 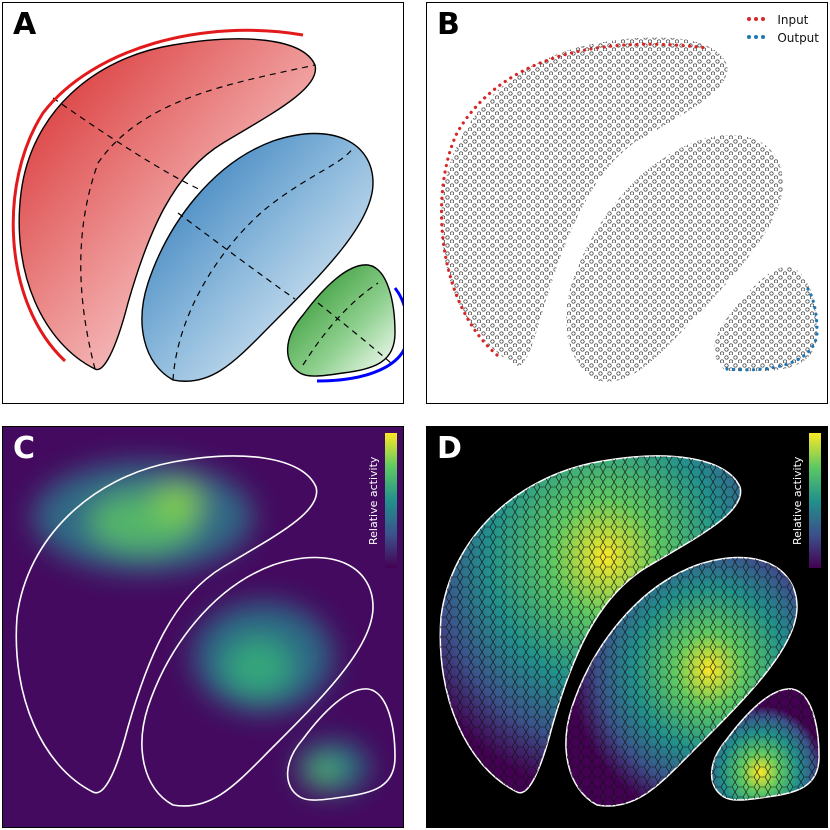 I want to click on colorbar-c-label: Relative activity, so click(x=373, y=500).